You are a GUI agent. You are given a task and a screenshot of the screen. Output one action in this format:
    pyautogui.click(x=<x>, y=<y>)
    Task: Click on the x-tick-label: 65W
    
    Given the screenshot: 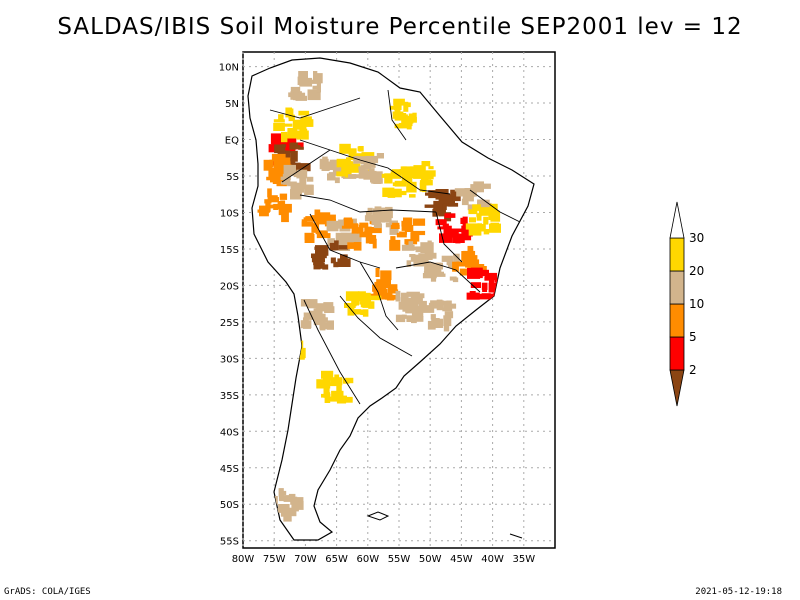 What is the action you would take?
    pyautogui.click(x=336, y=559)
    